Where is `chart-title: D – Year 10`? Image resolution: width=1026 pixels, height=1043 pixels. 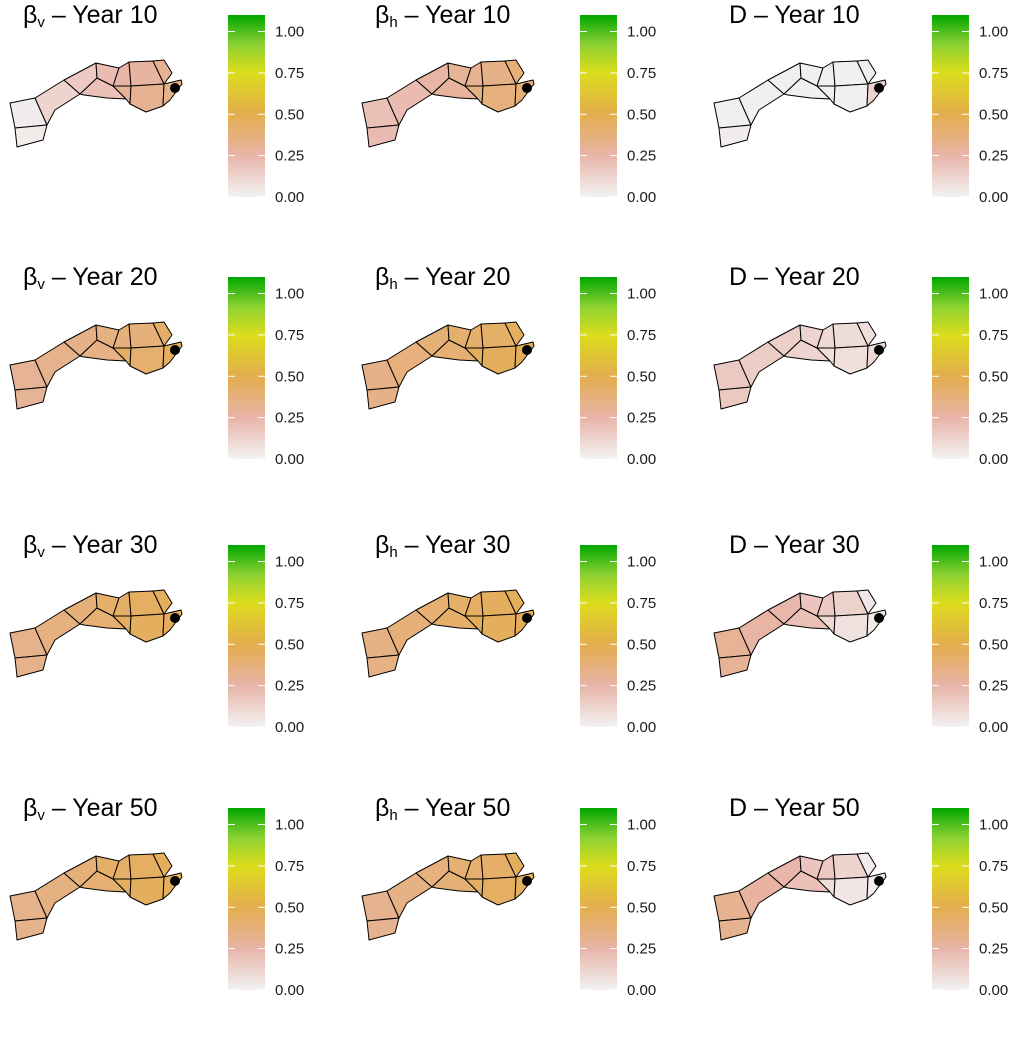
chart-title: D – Year 10 is located at coordinates (794, 15).